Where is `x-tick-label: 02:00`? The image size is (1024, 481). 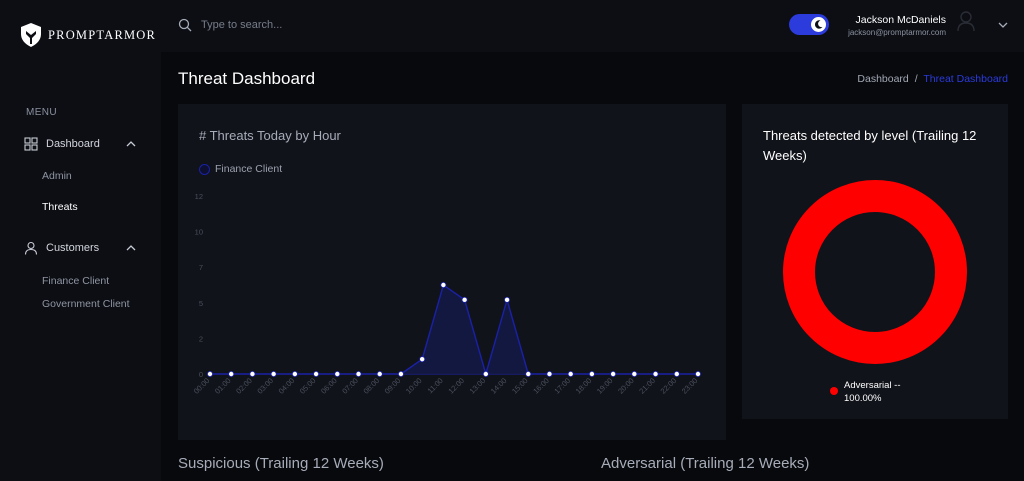 x-tick-label: 02:00 is located at coordinates (244, 386).